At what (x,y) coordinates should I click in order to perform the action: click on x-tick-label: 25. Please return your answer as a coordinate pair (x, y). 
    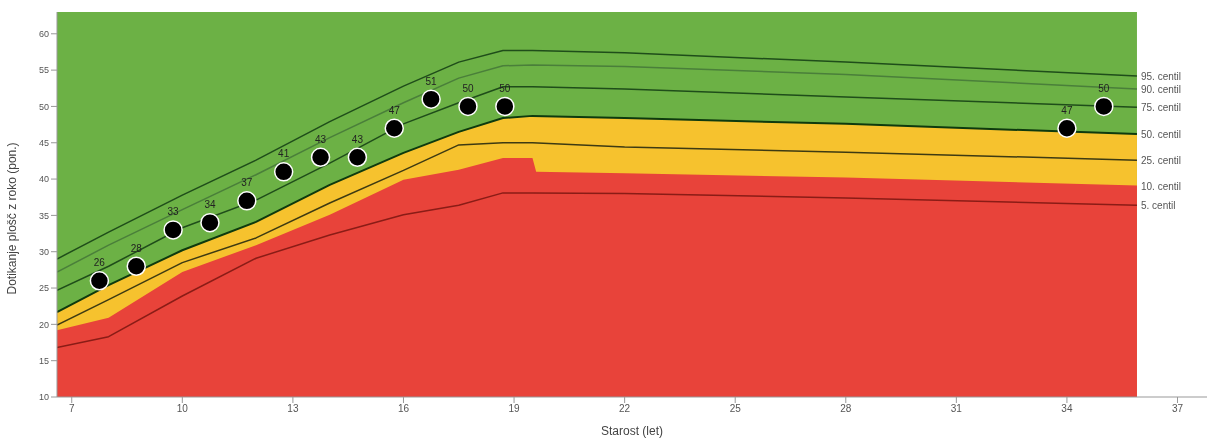
    Looking at the image, I should click on (735, 409).